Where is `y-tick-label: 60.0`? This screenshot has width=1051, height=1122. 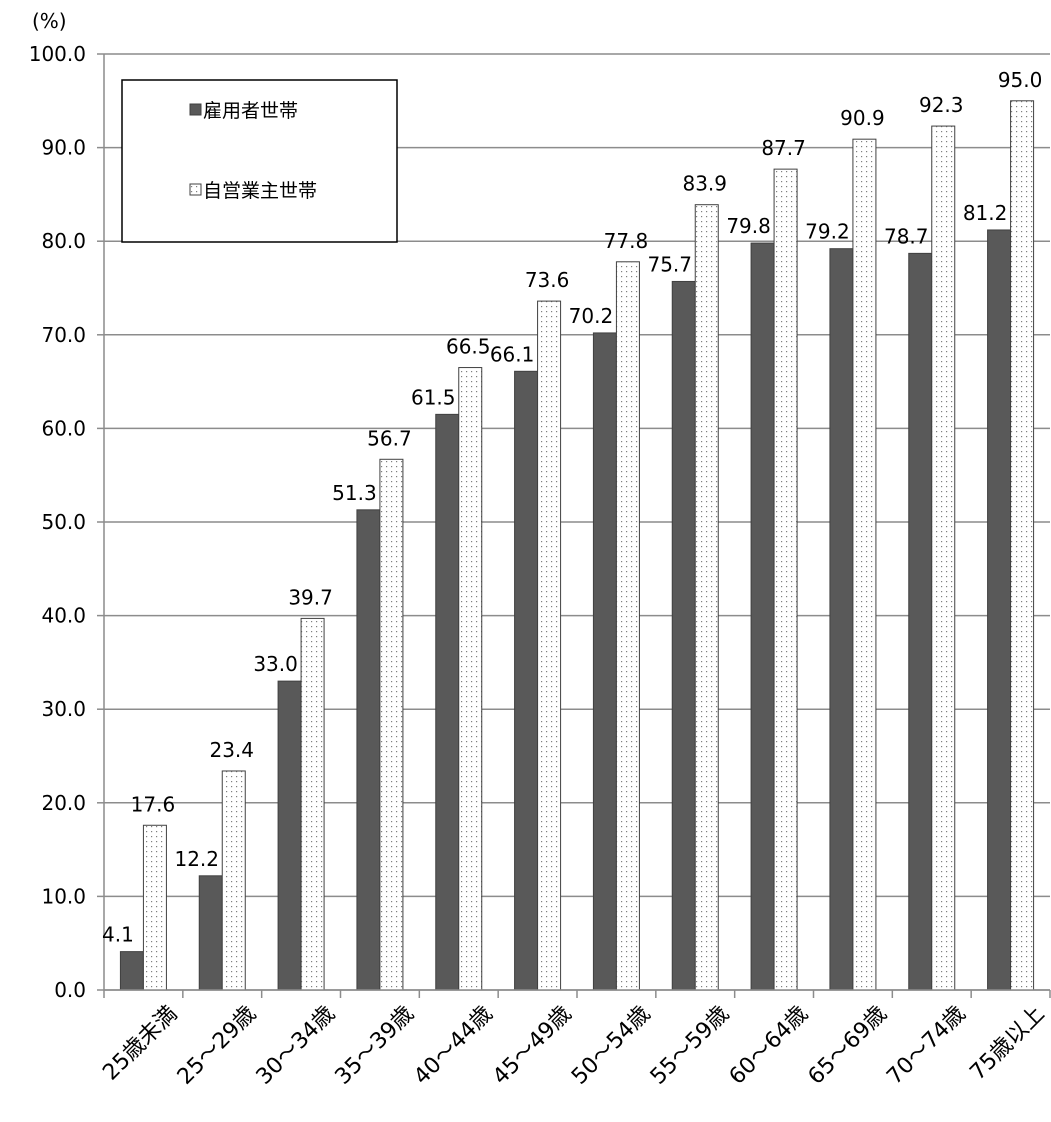
y-tick-label: 60.0 is located at coordinates (63, 428).